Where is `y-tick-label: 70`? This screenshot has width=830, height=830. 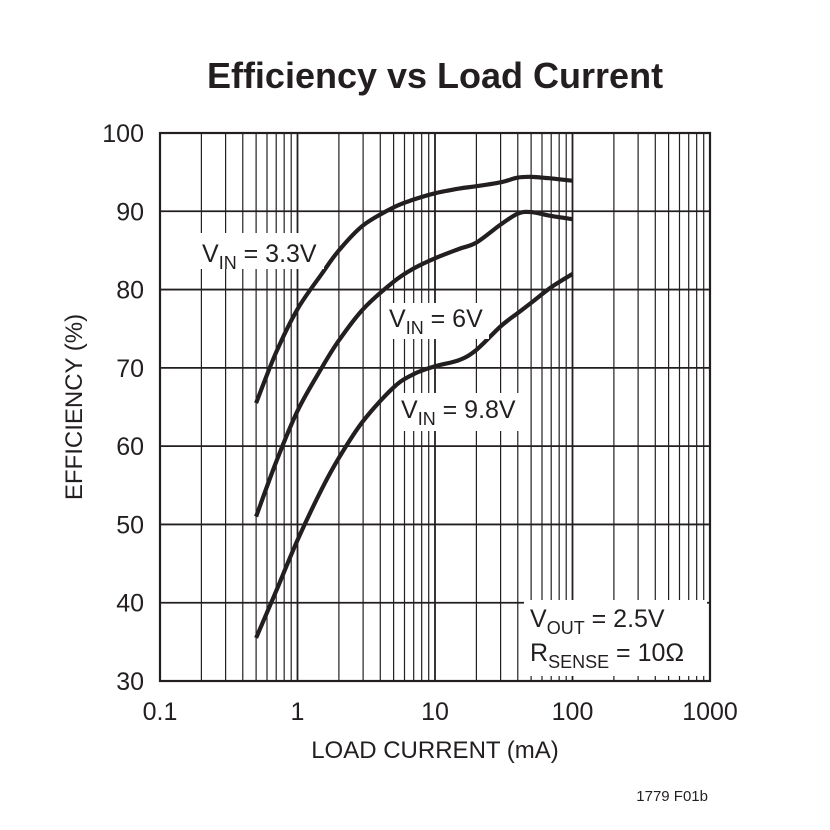 y-tick-label: 70 is located at coordinates (130, 369).